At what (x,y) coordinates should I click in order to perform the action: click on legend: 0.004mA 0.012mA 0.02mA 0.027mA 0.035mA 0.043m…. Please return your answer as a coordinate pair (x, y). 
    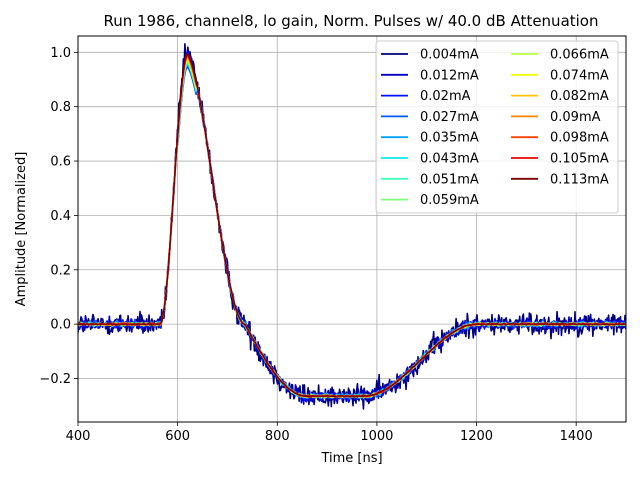
    Looking at the image, I should click on (497, 127).